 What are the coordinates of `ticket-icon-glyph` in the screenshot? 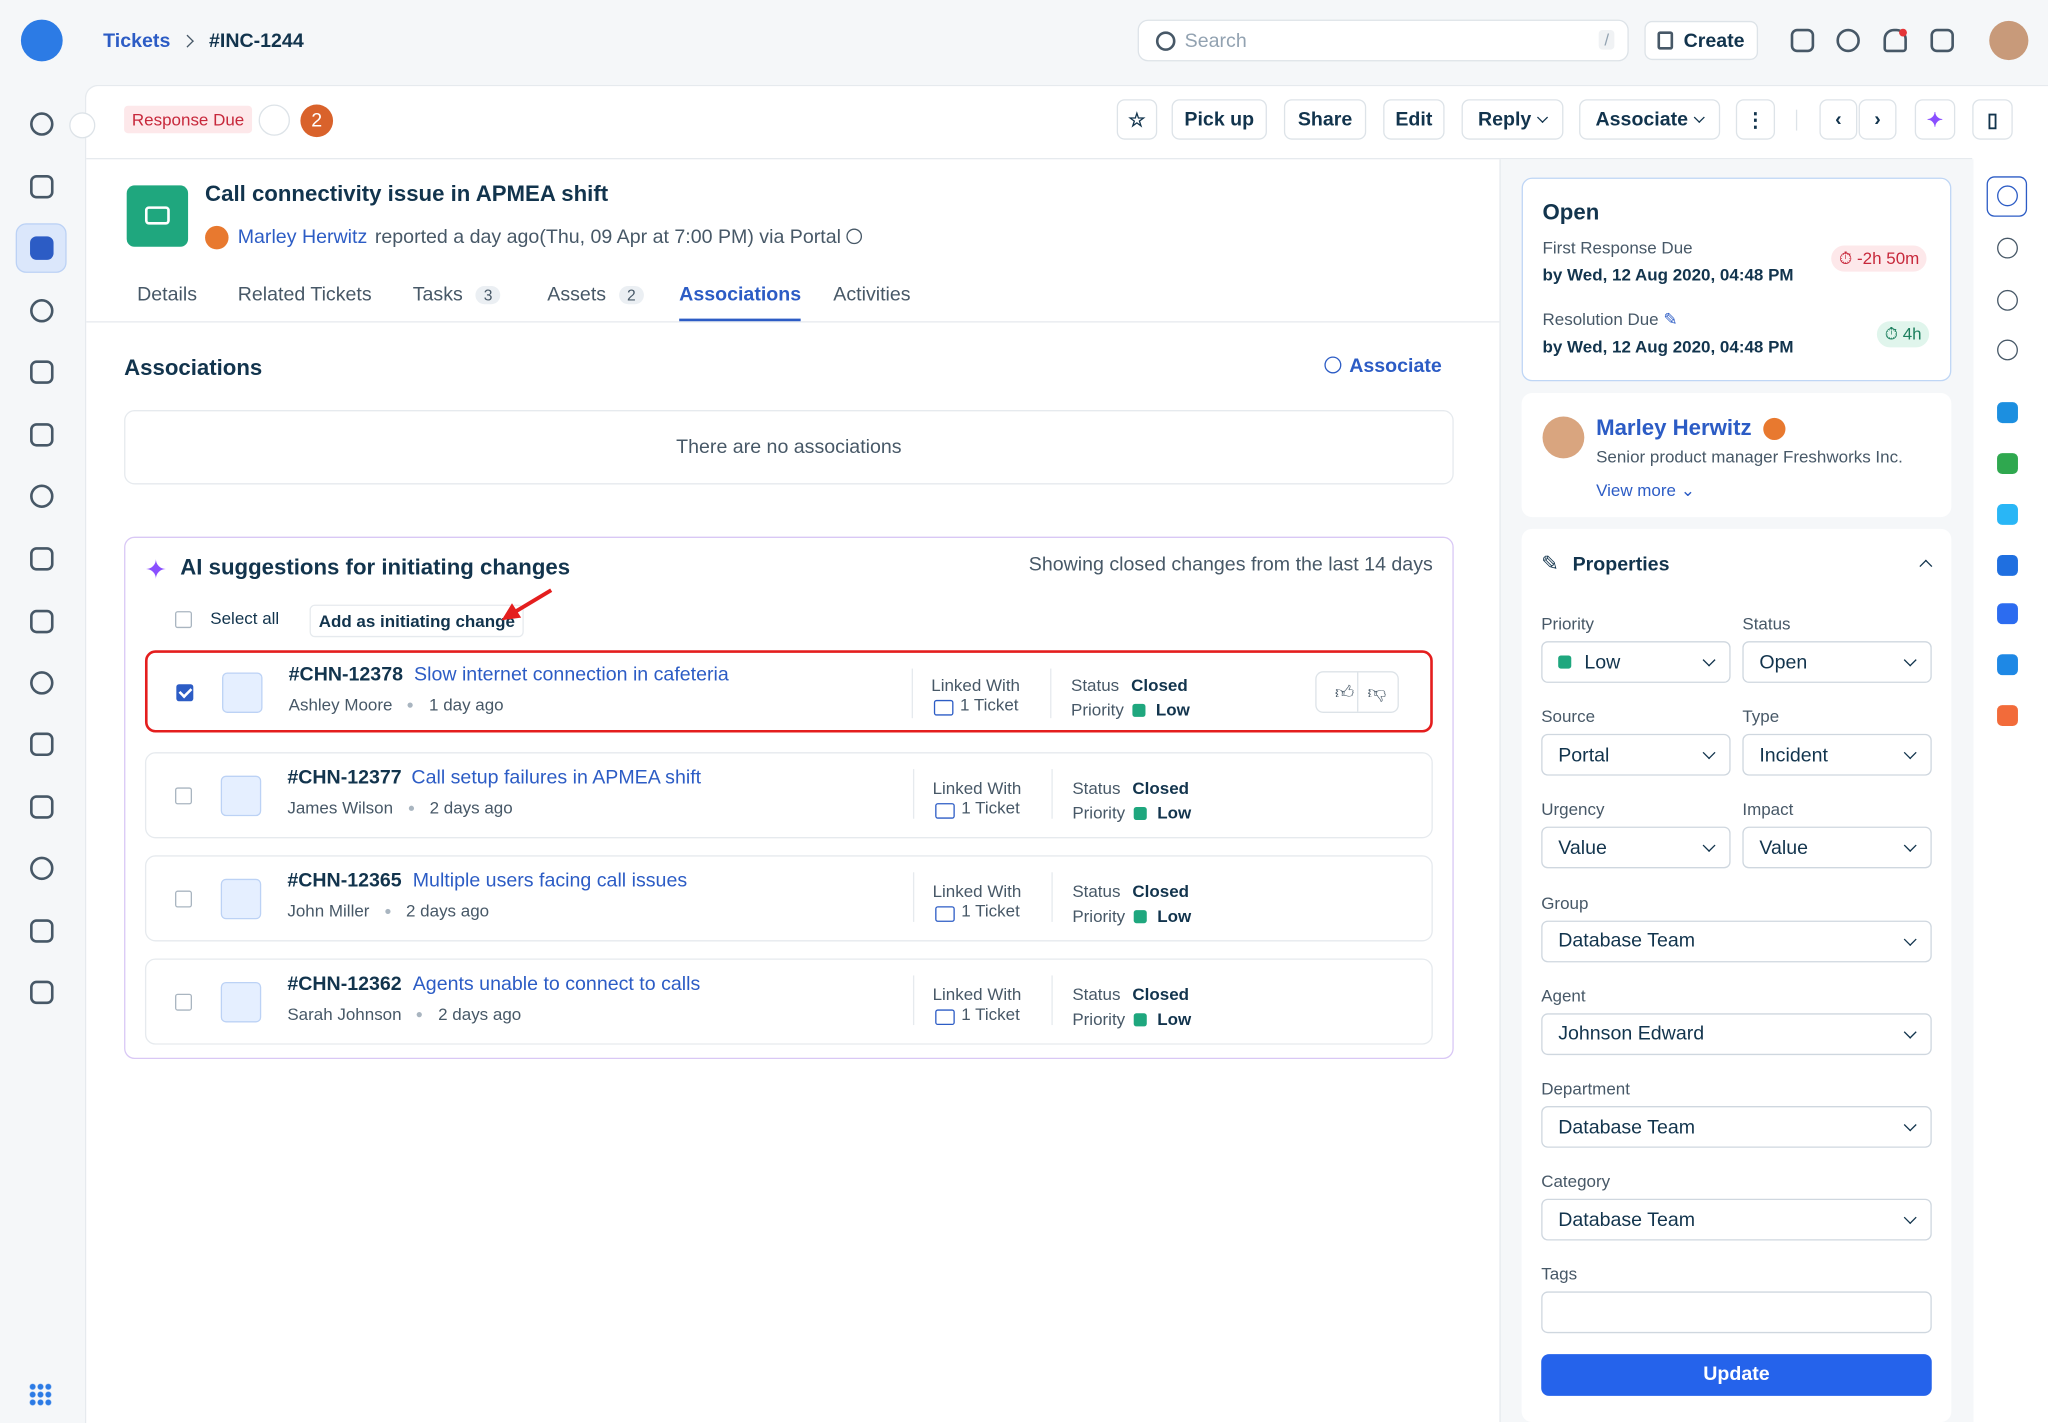 It's located at (157, 215).